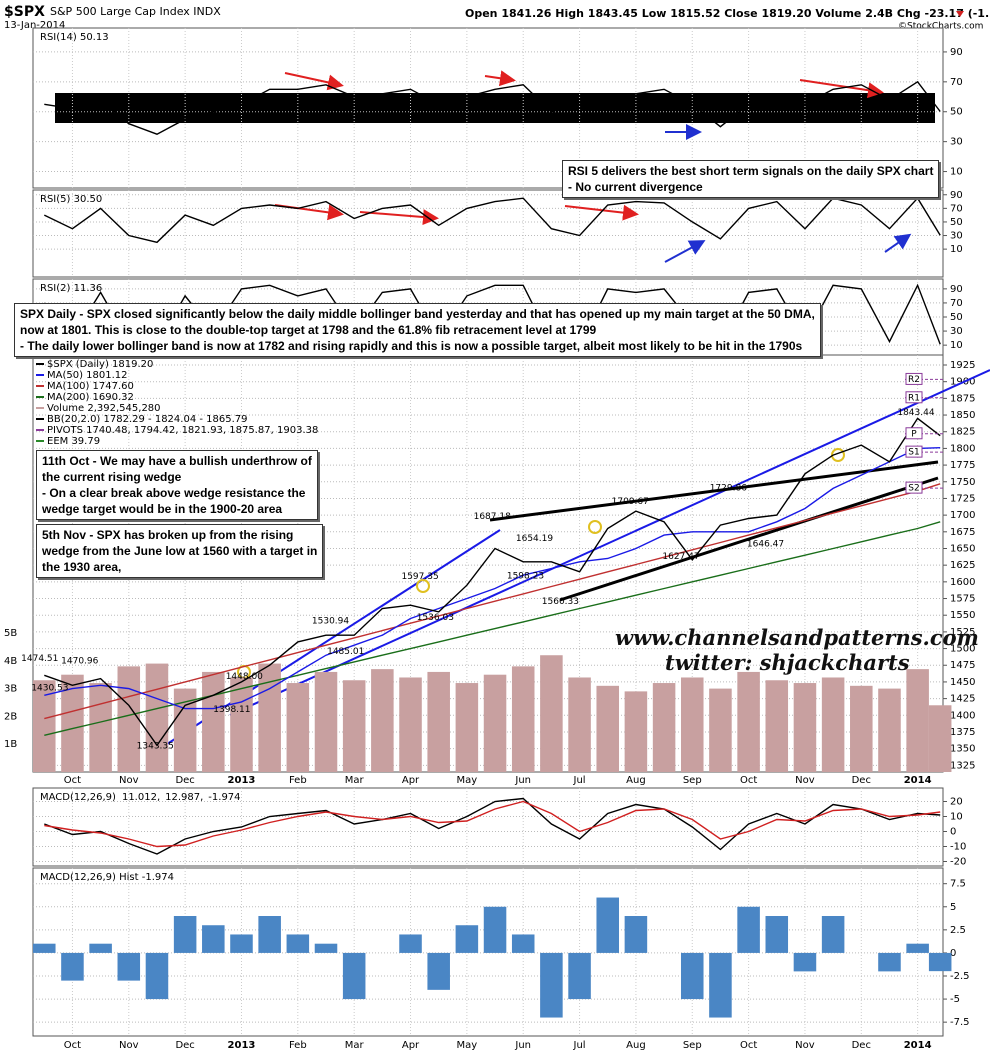 The height and width of the screenshot is (1051, 990). I want to click on price-label: 1597.35, so click(419, 577).